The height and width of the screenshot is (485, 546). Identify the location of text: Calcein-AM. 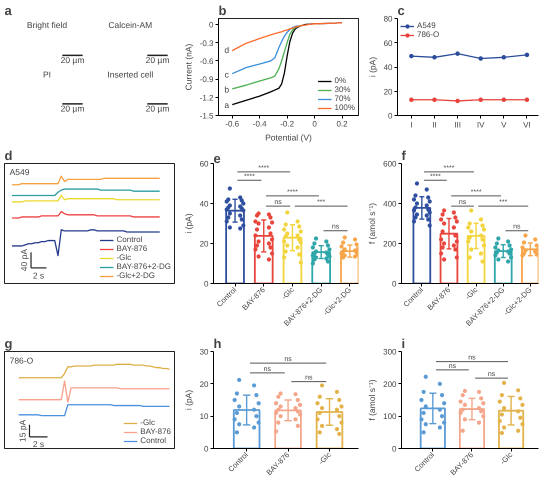
(130, 25).